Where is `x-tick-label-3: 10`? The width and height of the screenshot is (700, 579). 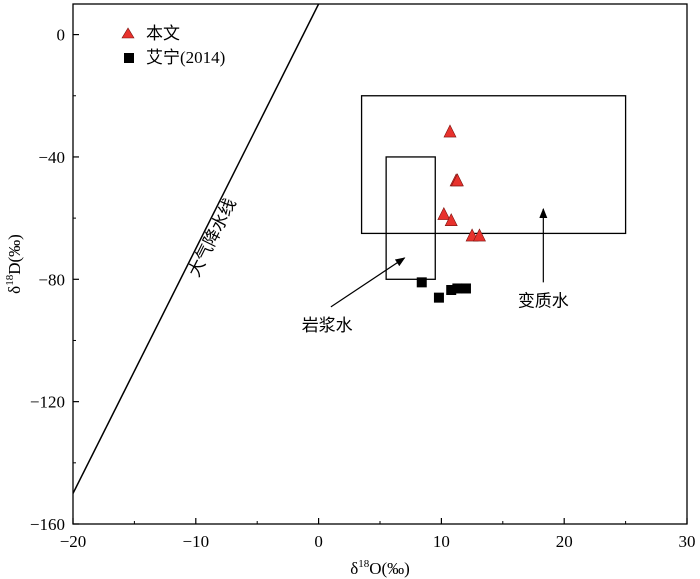 x-tick-label-3: 10 is located at coordinates (441, 541).